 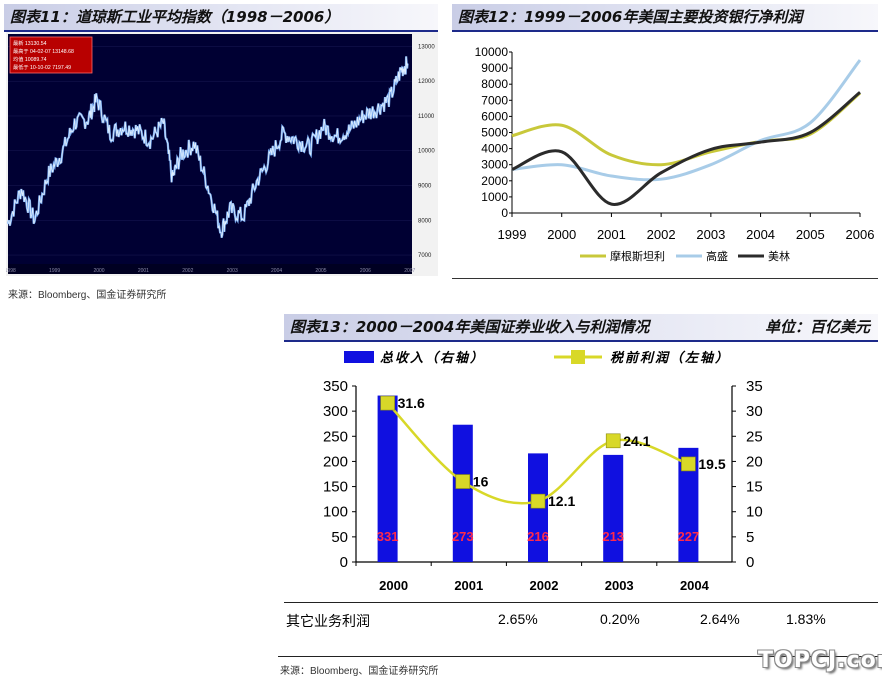 I want to click on fig12-ytick-label: 8000, so click(x=494, y=84).